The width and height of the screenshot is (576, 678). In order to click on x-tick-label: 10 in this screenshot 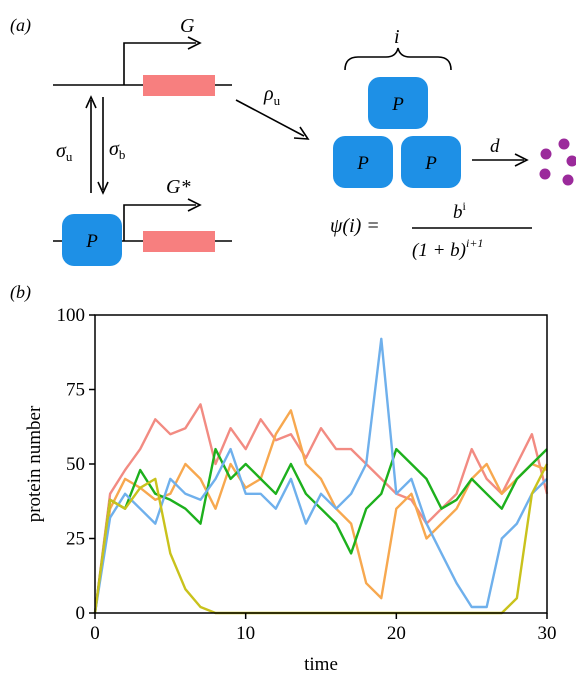, I will do `click(245, 633)`.